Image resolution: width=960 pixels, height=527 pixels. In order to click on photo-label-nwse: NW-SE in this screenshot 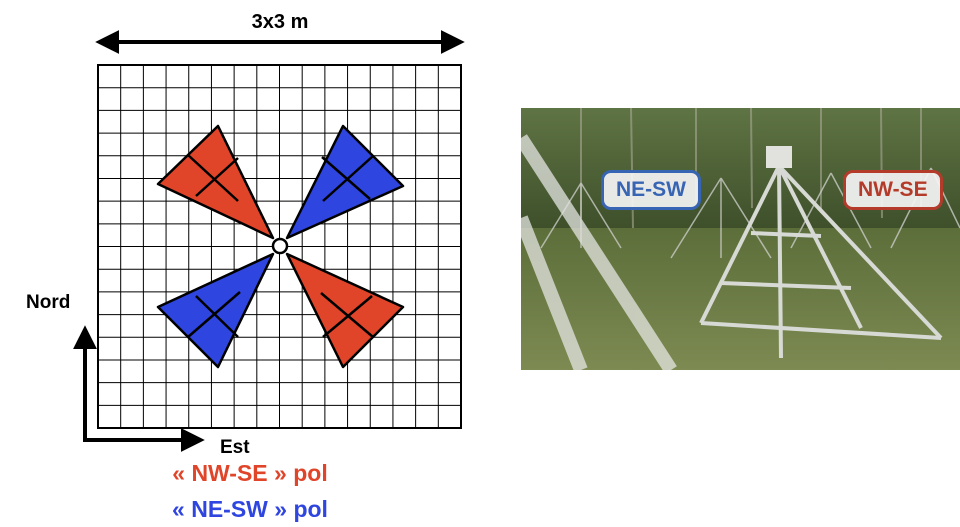, I will do `click(893, 190)`.